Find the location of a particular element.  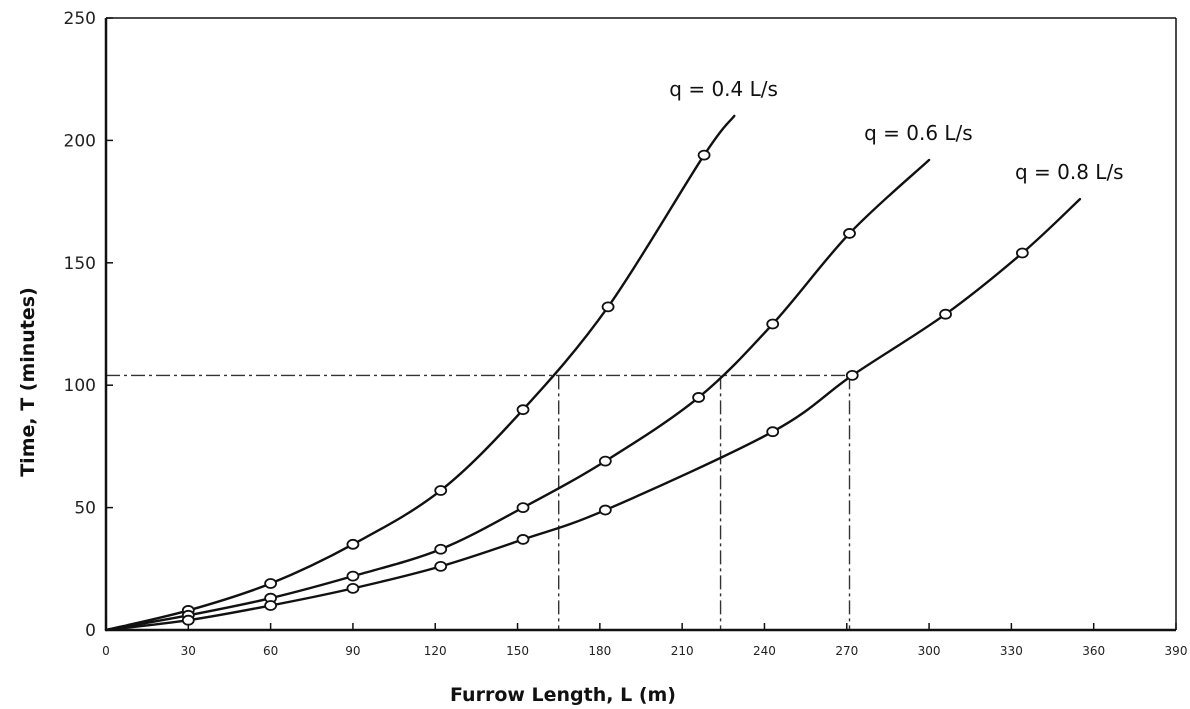

x-tick-label: 270 is located at coordinates (846, 651).